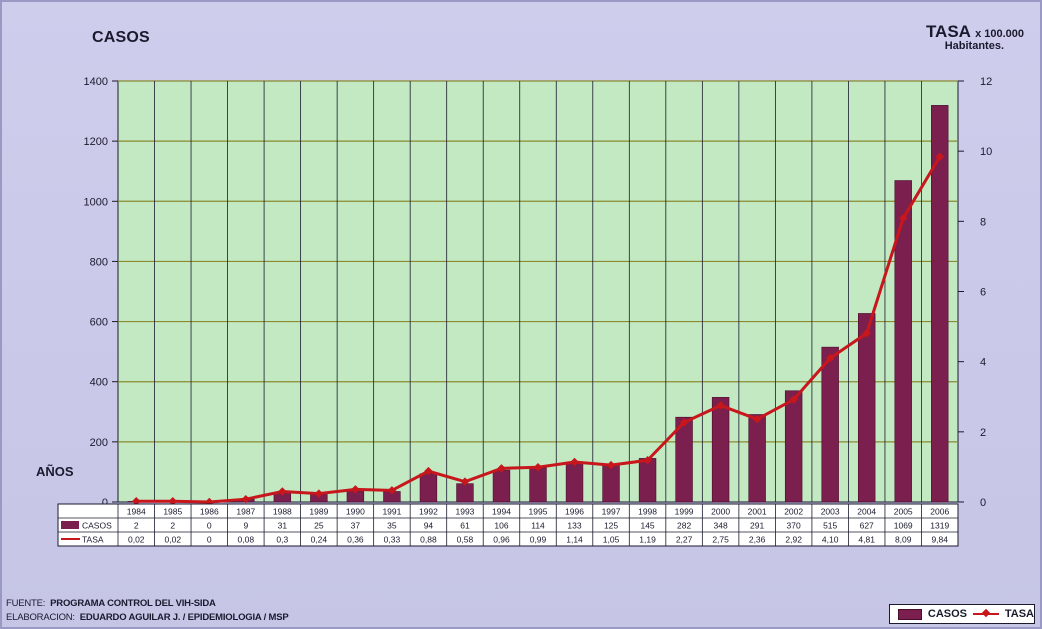 This screenshot has width=1042, height=629. What do you see at coordinates (282, 540) in the screenshot?
I see `data-label-tasa: 0,3` at bounding box center [282, 540].